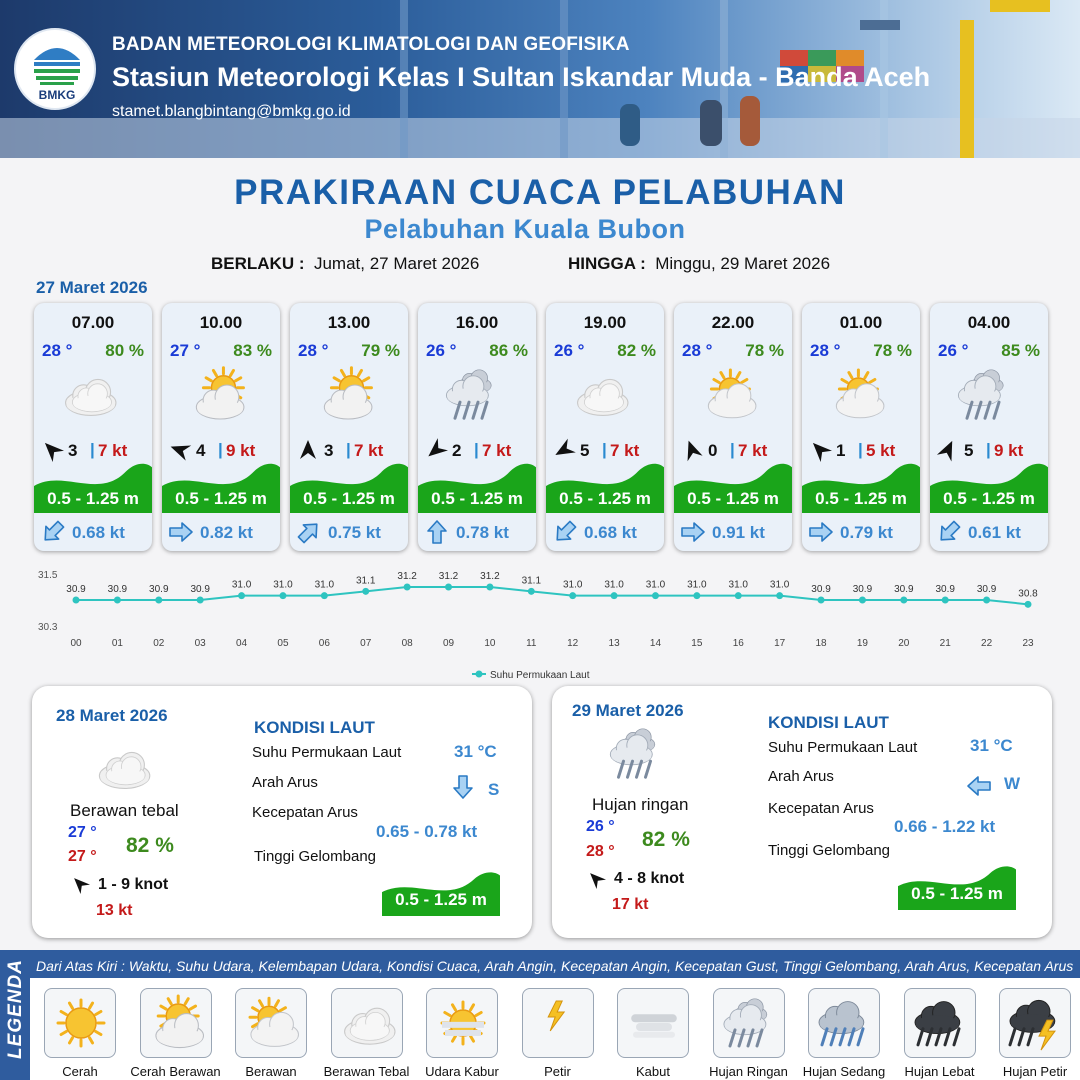 The image size is (1080, 1080). Describe the element at coordinates (697, 643) in the screenshot. I see `x-tick-label: 15` at that location.